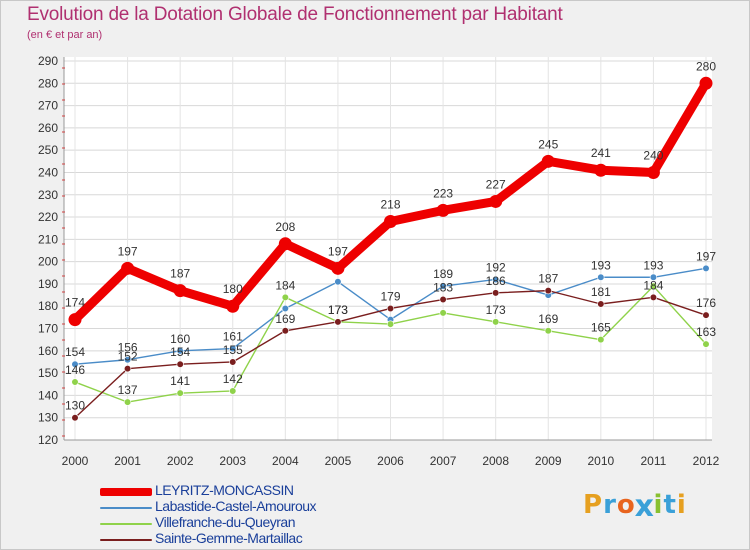 The width and height of the screenshot is (750, 550). Describe the element at coordinates (265, 507) in the screenshot. I see `legend-item-series-1: Labastide-Castel-Amouroux` at that location.